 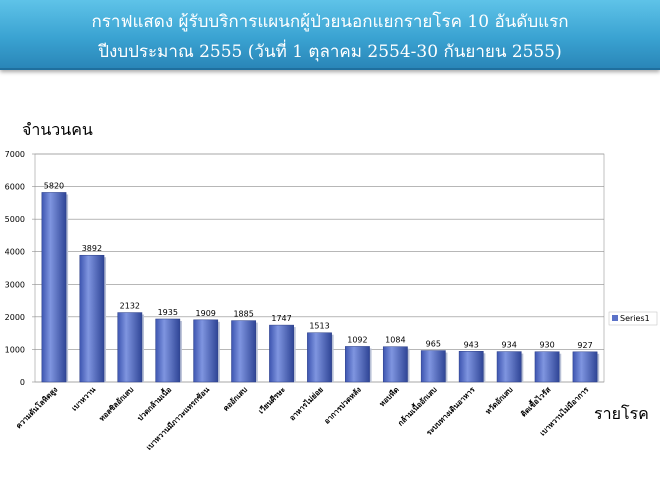 I want to click on data-label: 1885, so click(x=243, y=314).